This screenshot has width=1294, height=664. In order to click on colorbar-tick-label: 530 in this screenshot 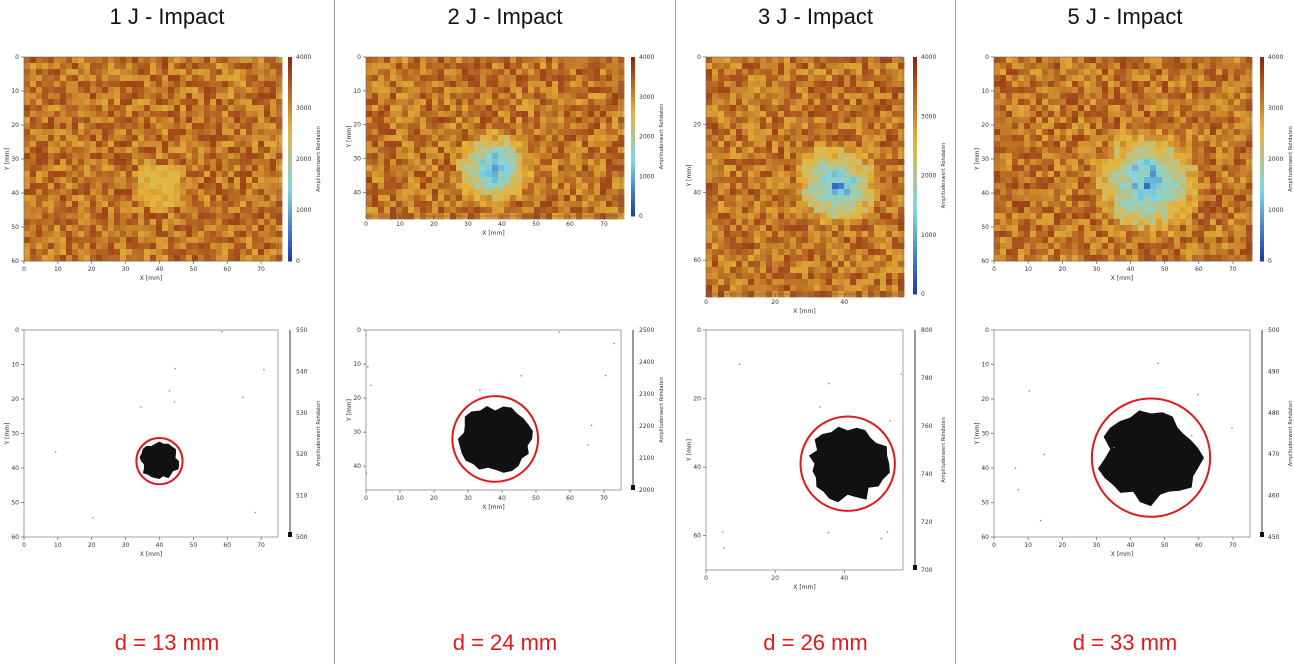, I will do `click(302, 413)`.